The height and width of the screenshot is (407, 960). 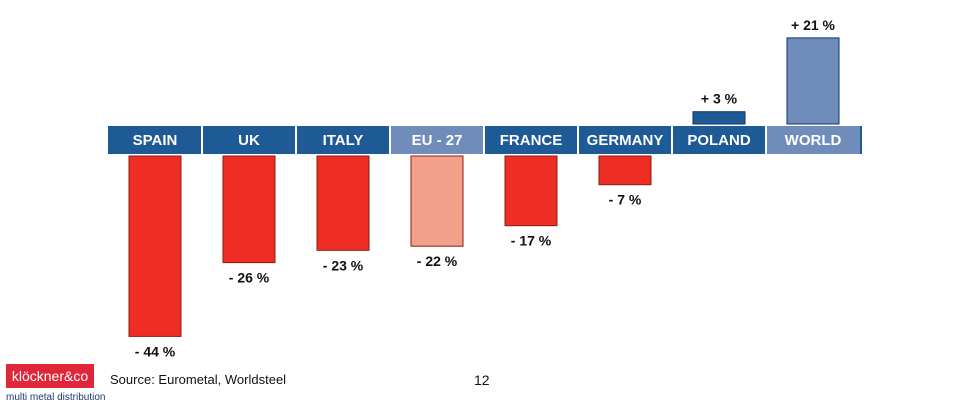 What do you see at coordinates (198, 379) in the screenshot?
I see `source-note: Source: Eurometal, Worldsteel` at bounding box center [198, 379].